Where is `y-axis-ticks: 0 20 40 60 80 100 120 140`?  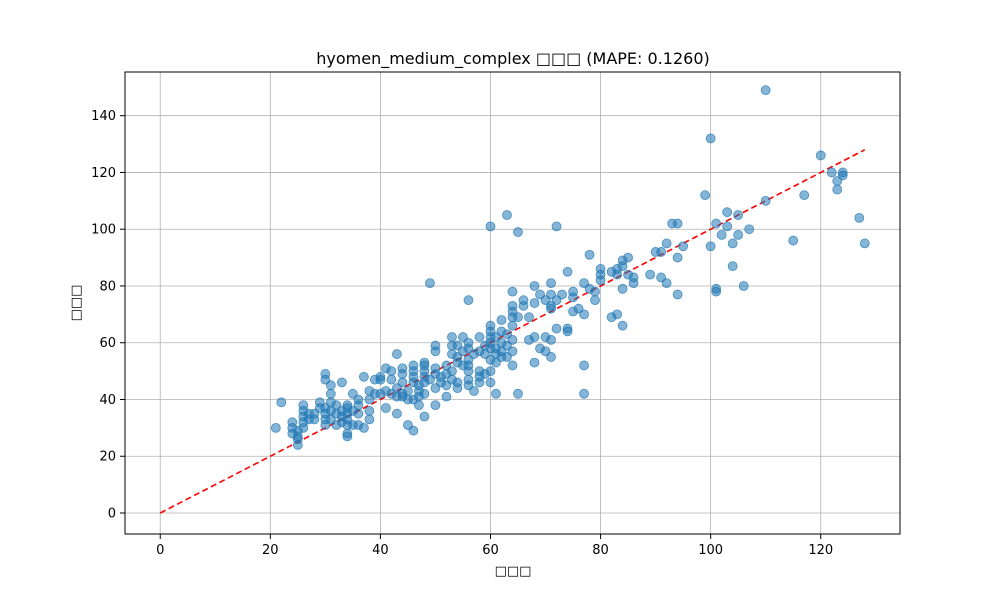
y-axis-ticks: 0 20 40 60 80 100 120 140 is located at coordinates (108, 315).